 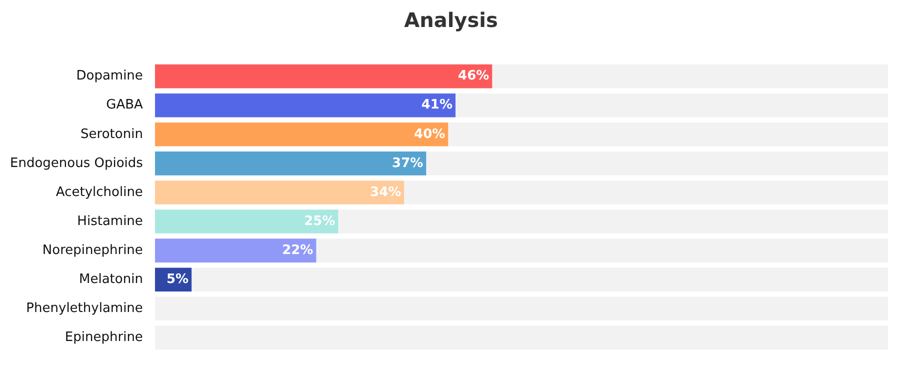 What do you see at coordinates (320, 221) in the screenshot?
I see `data-label: 25%` at bounding box center [320, 221].